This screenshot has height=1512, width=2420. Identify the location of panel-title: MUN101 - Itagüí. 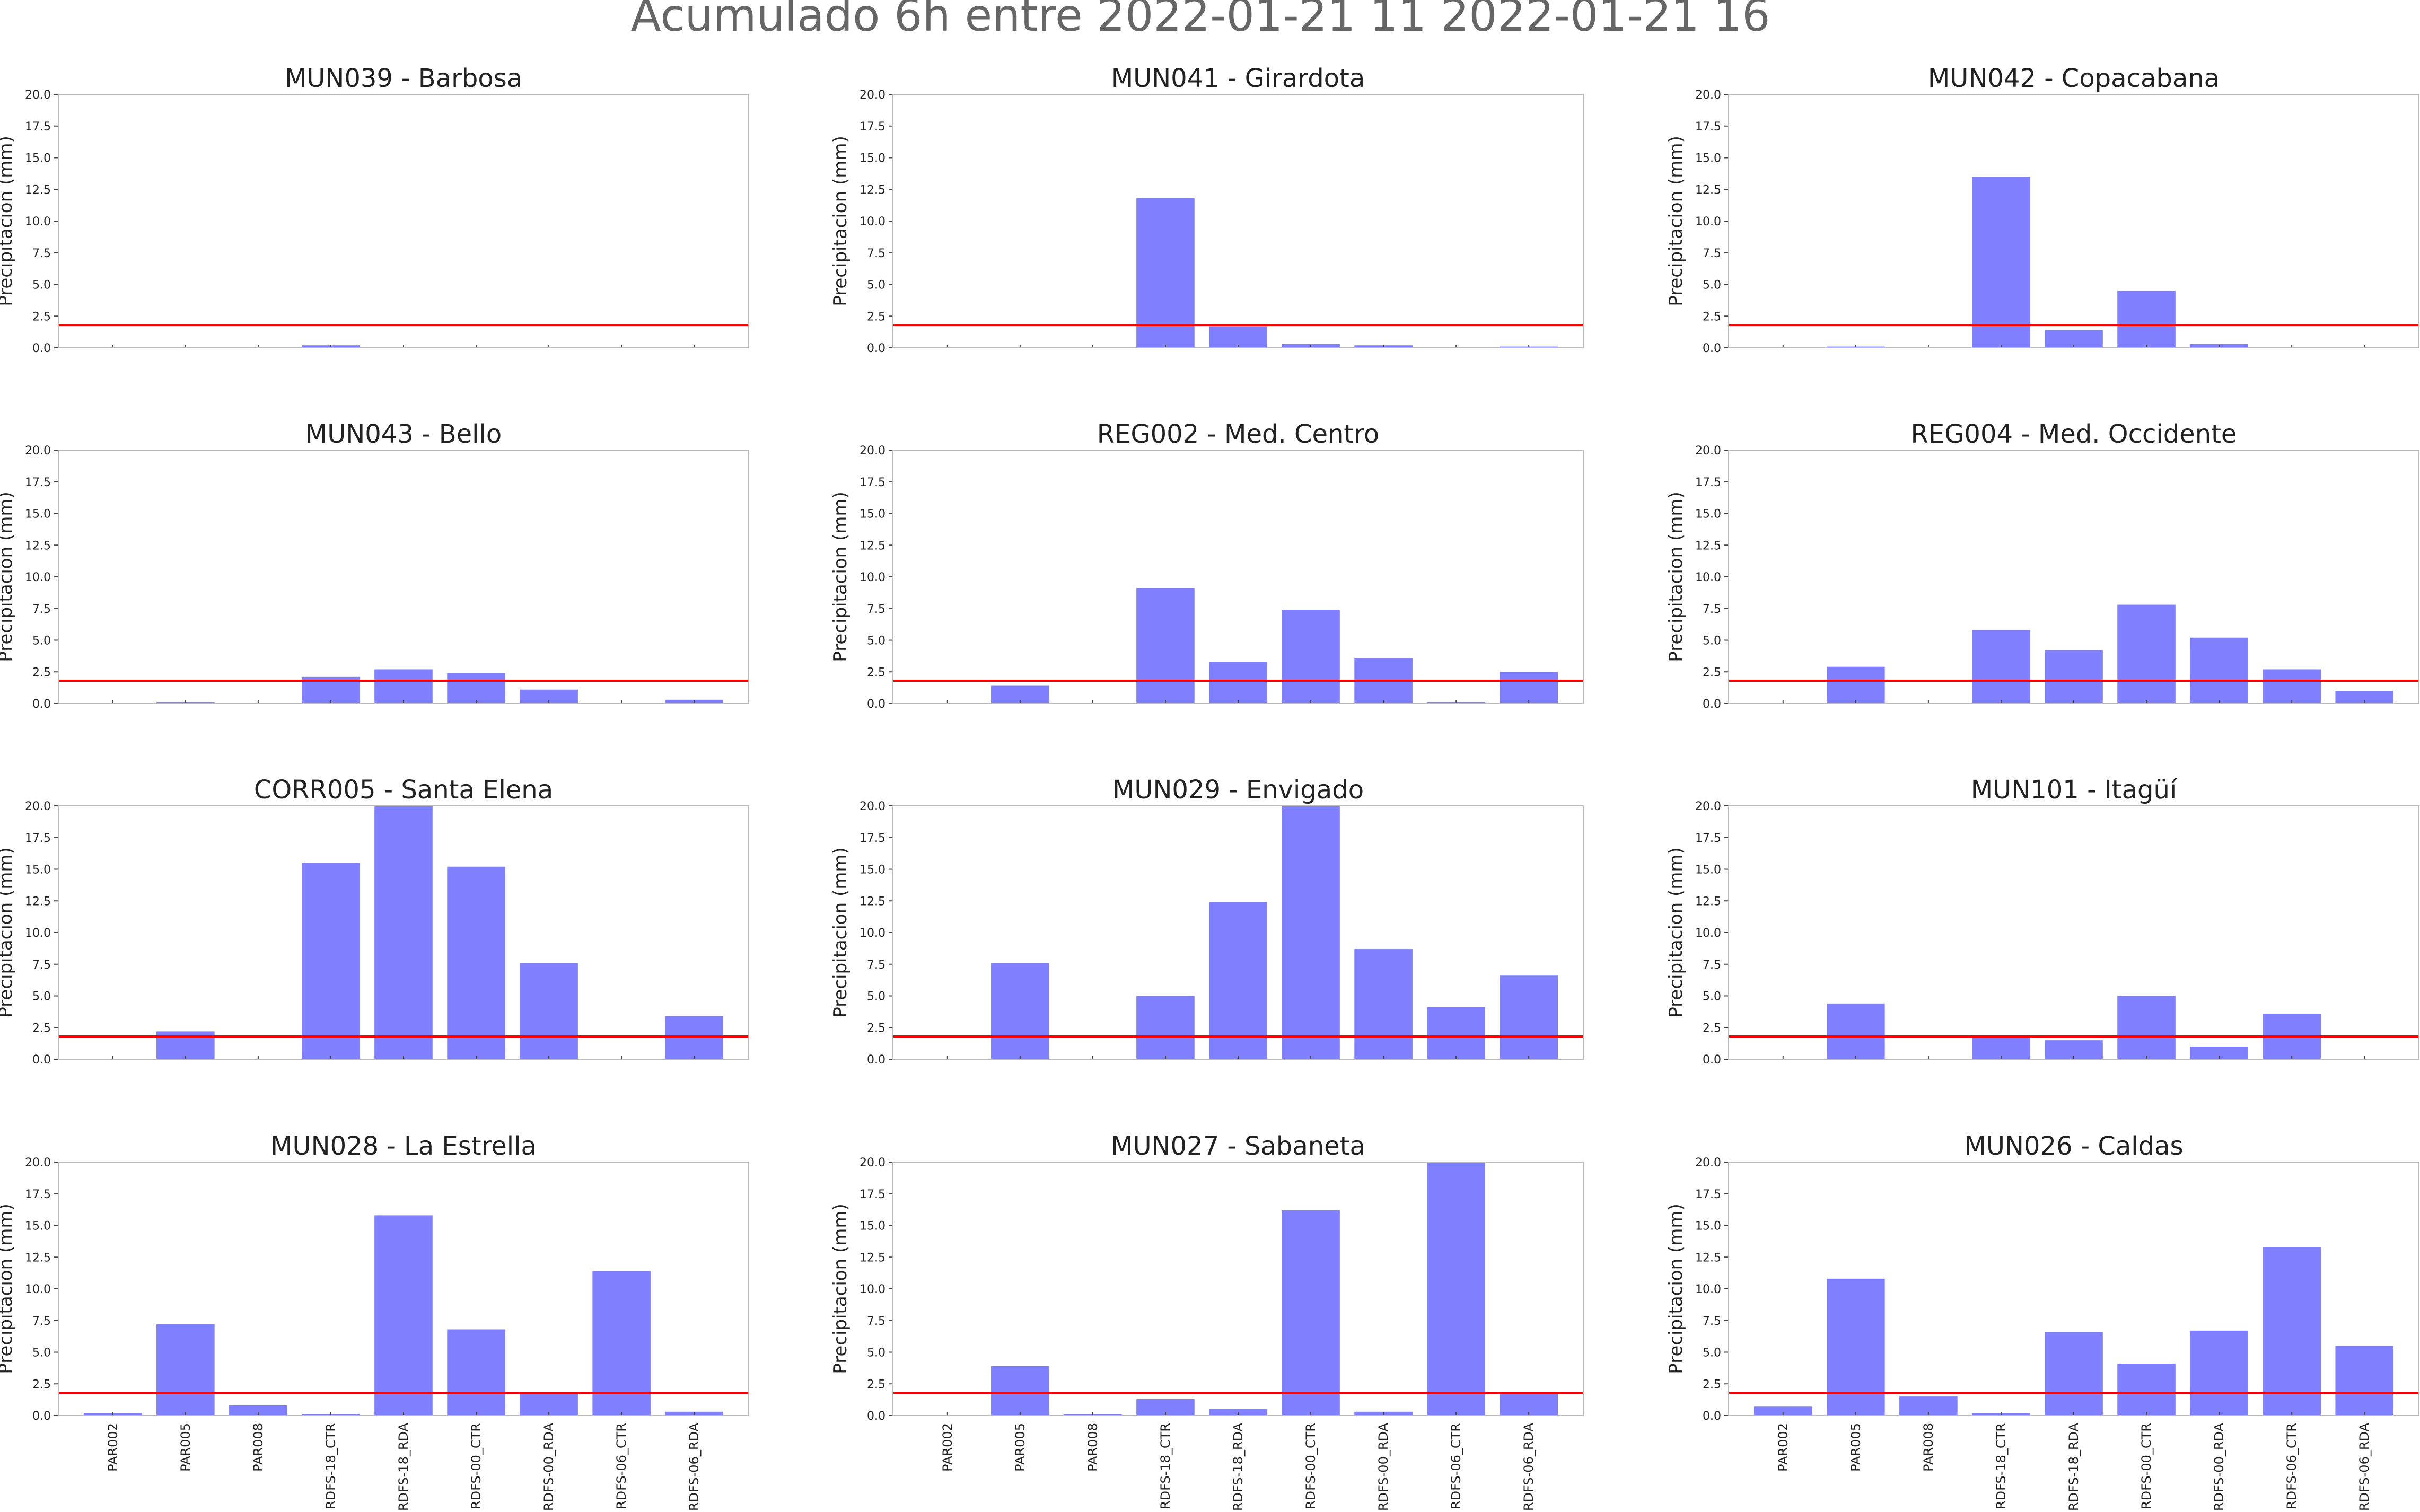
(2074, 790).